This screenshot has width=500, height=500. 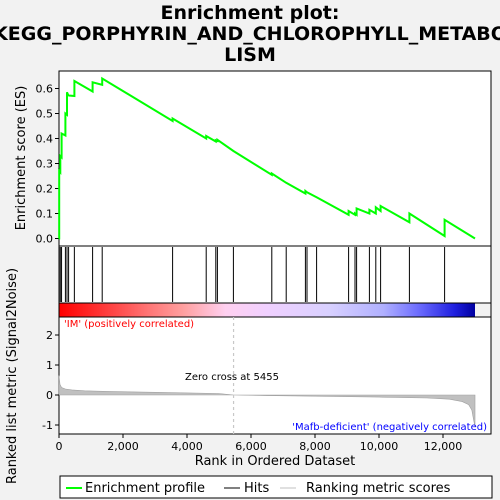 I want to click on hits-panel, so click(x=275, y=274).